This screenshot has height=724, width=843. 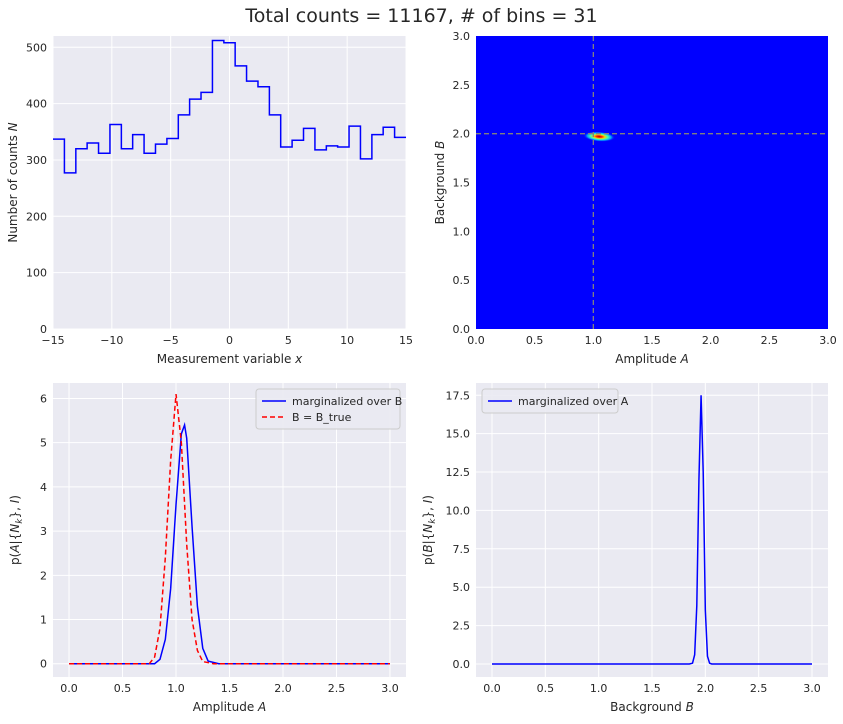 I want to click on y-tick-label: 400, so click(x=36, y=104).